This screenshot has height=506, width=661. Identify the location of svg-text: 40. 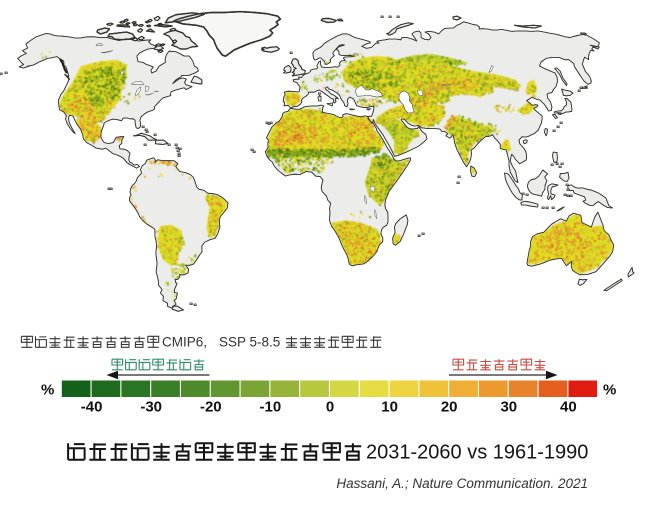
(568, 407).